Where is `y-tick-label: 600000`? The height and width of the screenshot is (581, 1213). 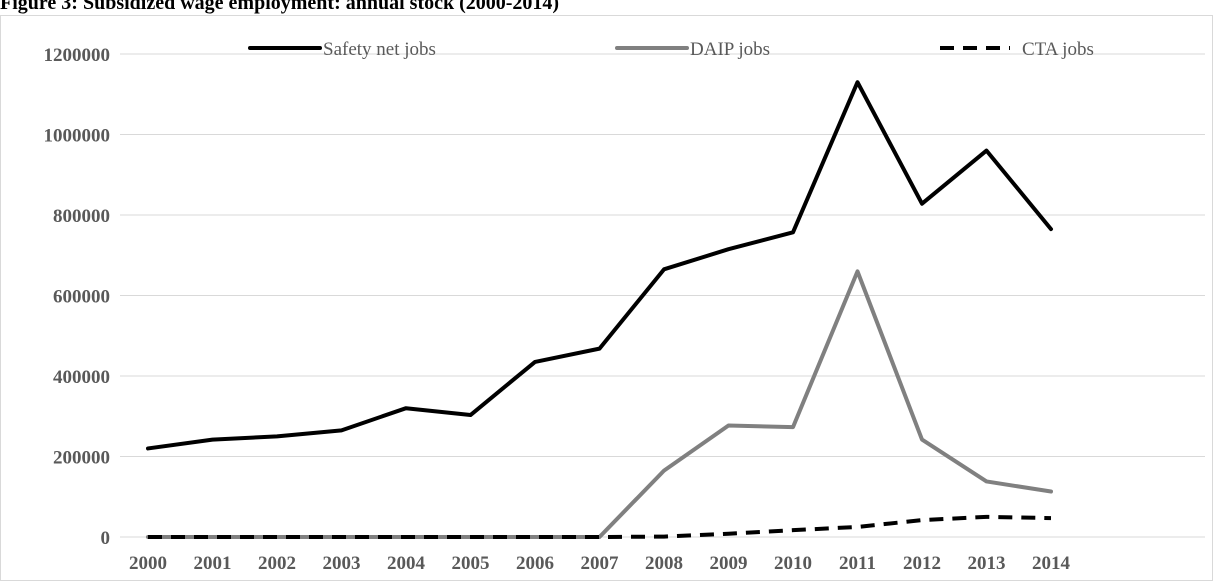 y-tick-label: 600000 is located at coordinates (81, 297).